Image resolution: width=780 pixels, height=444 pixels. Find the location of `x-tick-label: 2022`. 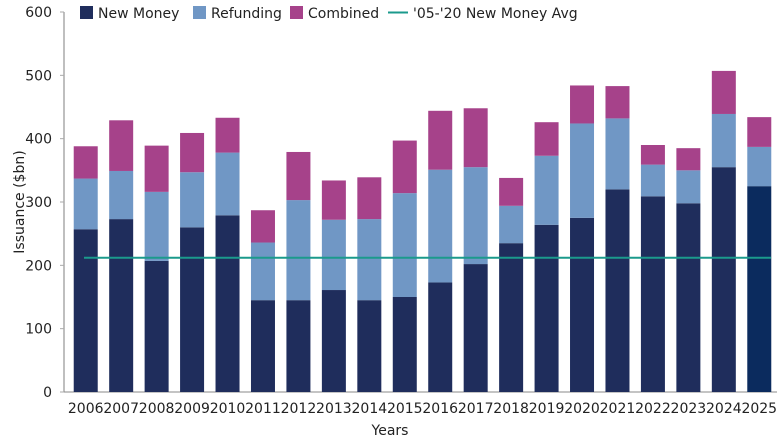

x-tick-label: 2022 is located at coordinates (653, 409).